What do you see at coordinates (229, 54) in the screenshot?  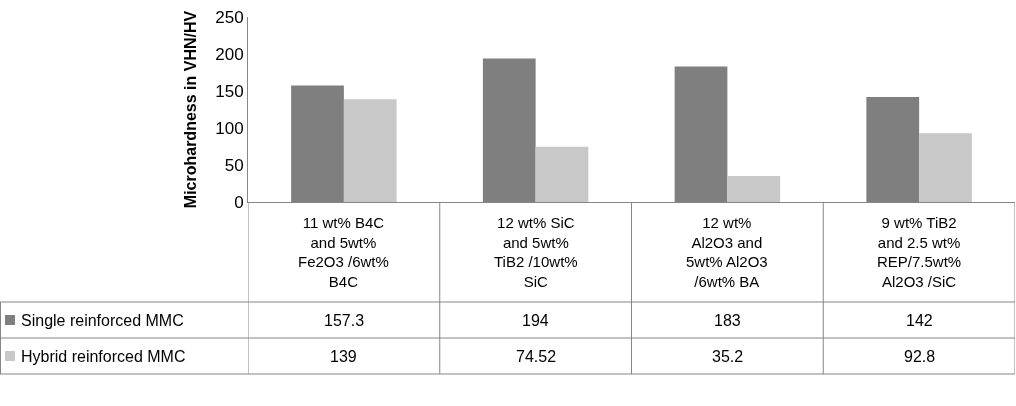 I see `y-tick-label: 200` at bounding box center [229, 54].